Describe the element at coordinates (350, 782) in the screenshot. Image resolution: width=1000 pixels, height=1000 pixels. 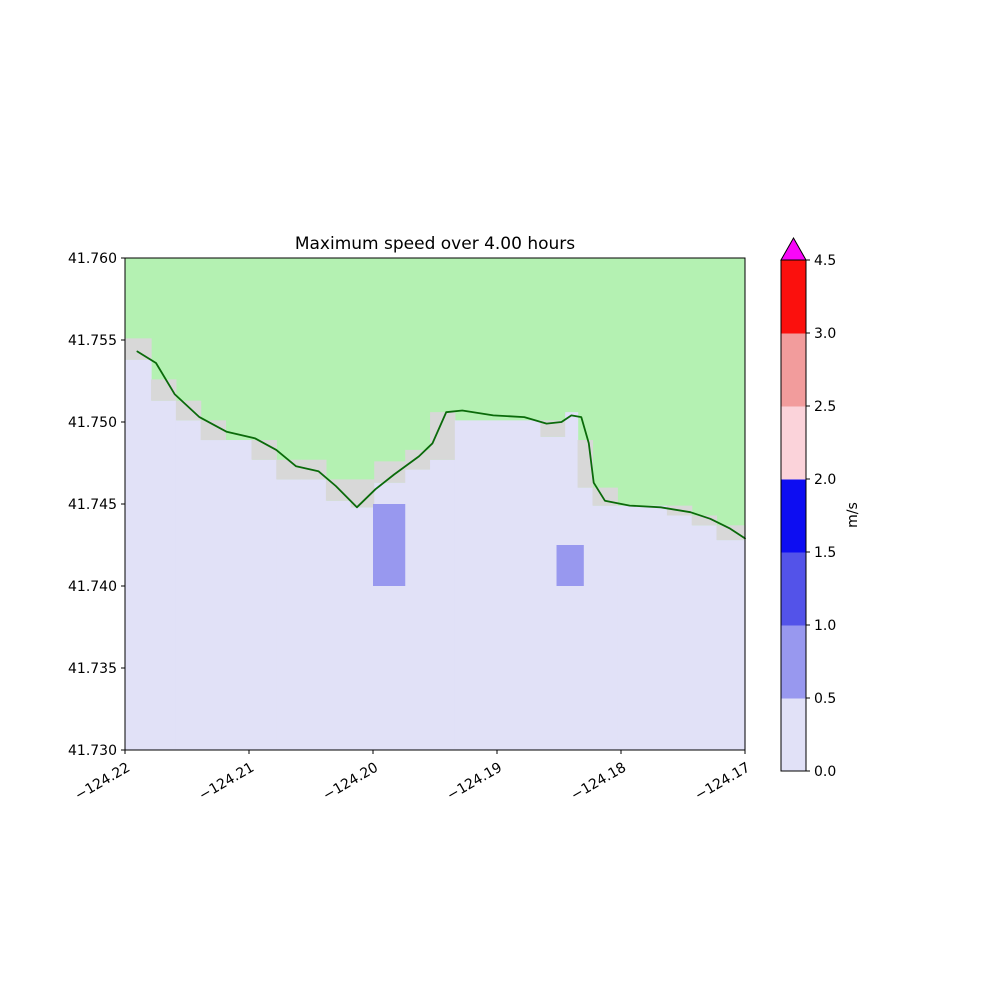
I see `x-tick-label: −124.20` at that location.